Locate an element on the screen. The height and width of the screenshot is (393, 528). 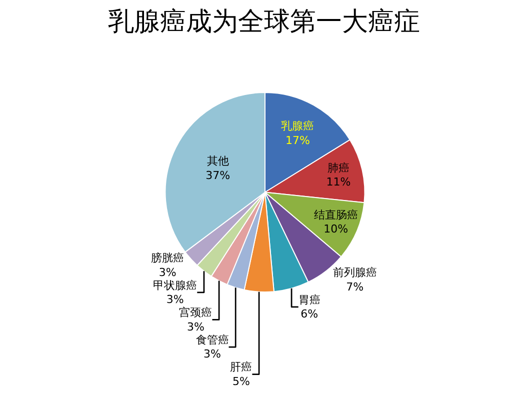
slice-label: 宫颈癌 is located at coordinates (195, 313).